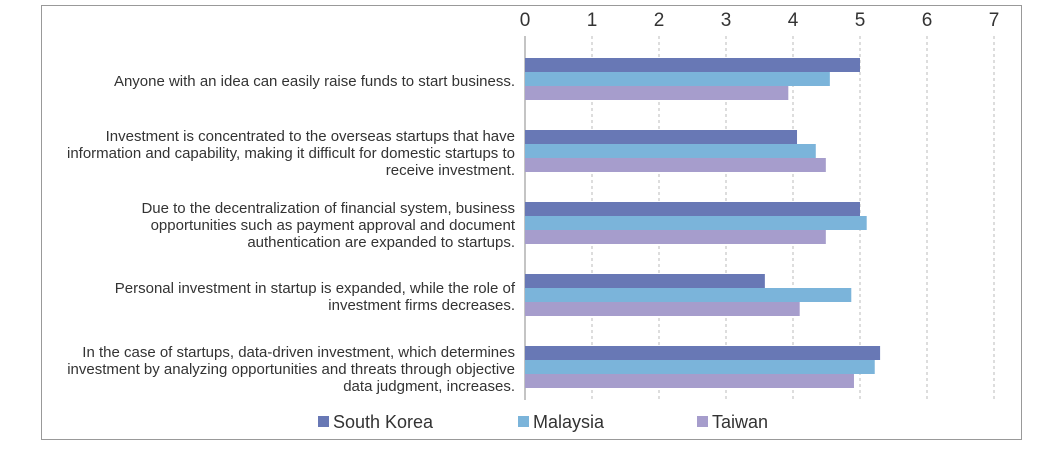  What do you see at coordinates (592, 20) in the screenshot?
I see `x-tick-label: 1` at bounding box center [592, 20].